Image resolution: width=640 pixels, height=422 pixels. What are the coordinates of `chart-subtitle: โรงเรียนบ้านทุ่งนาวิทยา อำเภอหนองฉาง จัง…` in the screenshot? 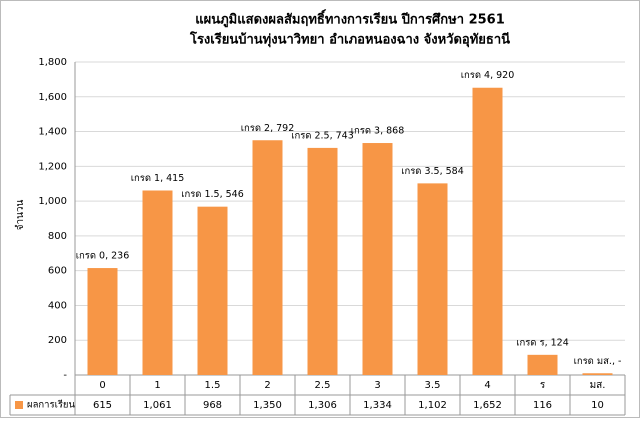 It's located at (349, 39).